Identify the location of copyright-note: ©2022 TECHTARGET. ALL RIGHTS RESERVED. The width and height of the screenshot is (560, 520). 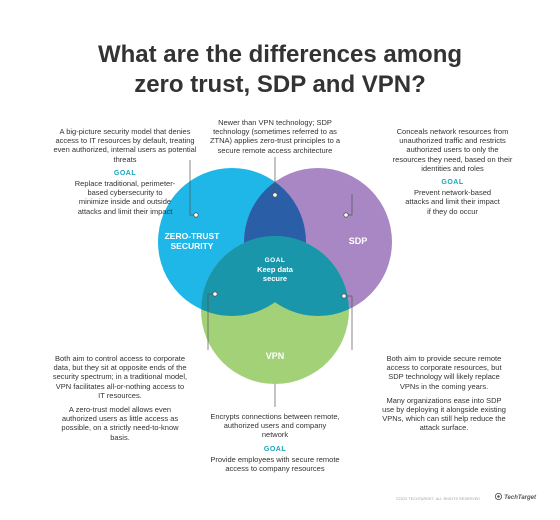
(438, 499).